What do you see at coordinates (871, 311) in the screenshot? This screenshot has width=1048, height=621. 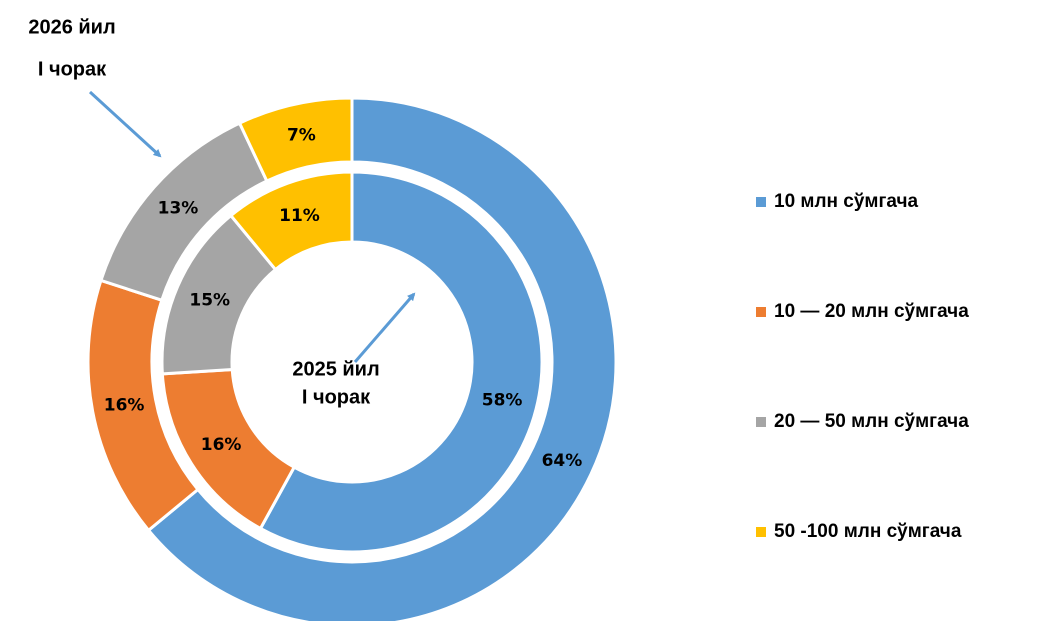 I see `legend-label: 10 — 20 млн сўмгача` at bounding box center [871, 311].